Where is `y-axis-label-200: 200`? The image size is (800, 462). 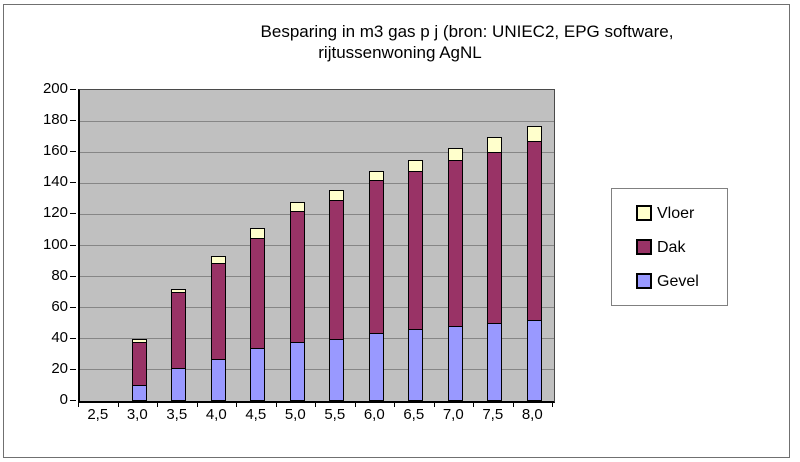
y-axis-label-200: 200 is located at coordinates (55, 88).